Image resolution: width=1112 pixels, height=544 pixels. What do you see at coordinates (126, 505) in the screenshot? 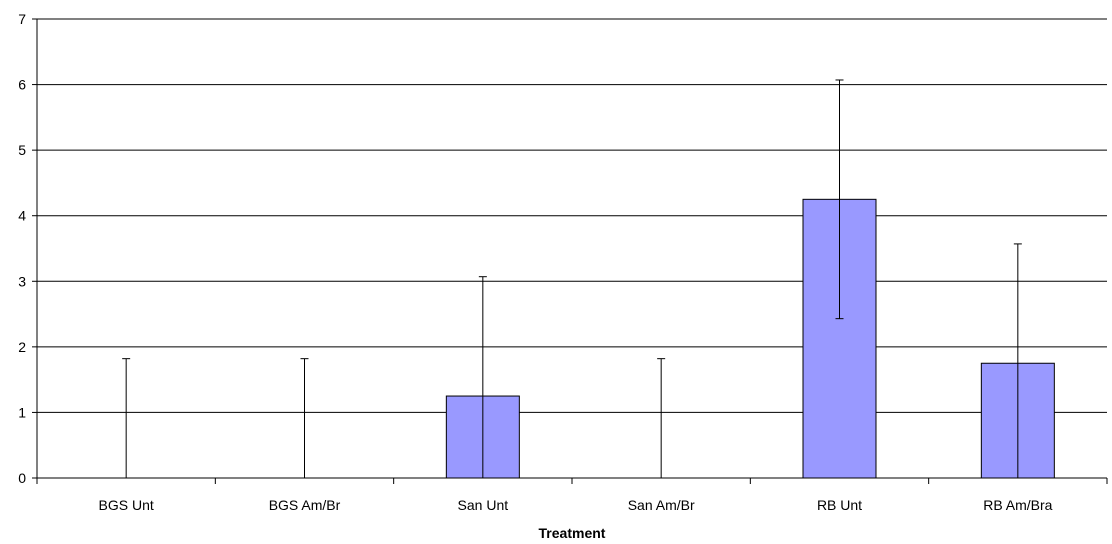
I see `x-category-label: BGS Unt` at bounding box center [126, 505].